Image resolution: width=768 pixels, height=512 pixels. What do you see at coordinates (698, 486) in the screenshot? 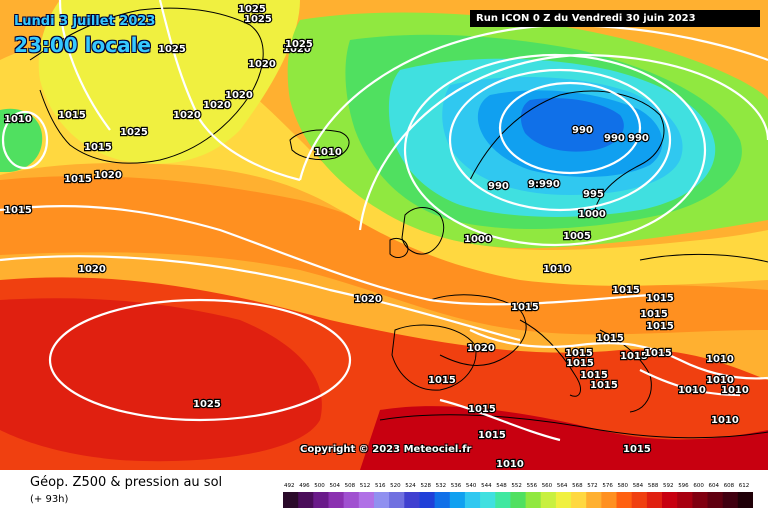
I see `legend-tick-label: 600` at bounding box center [698, 486].